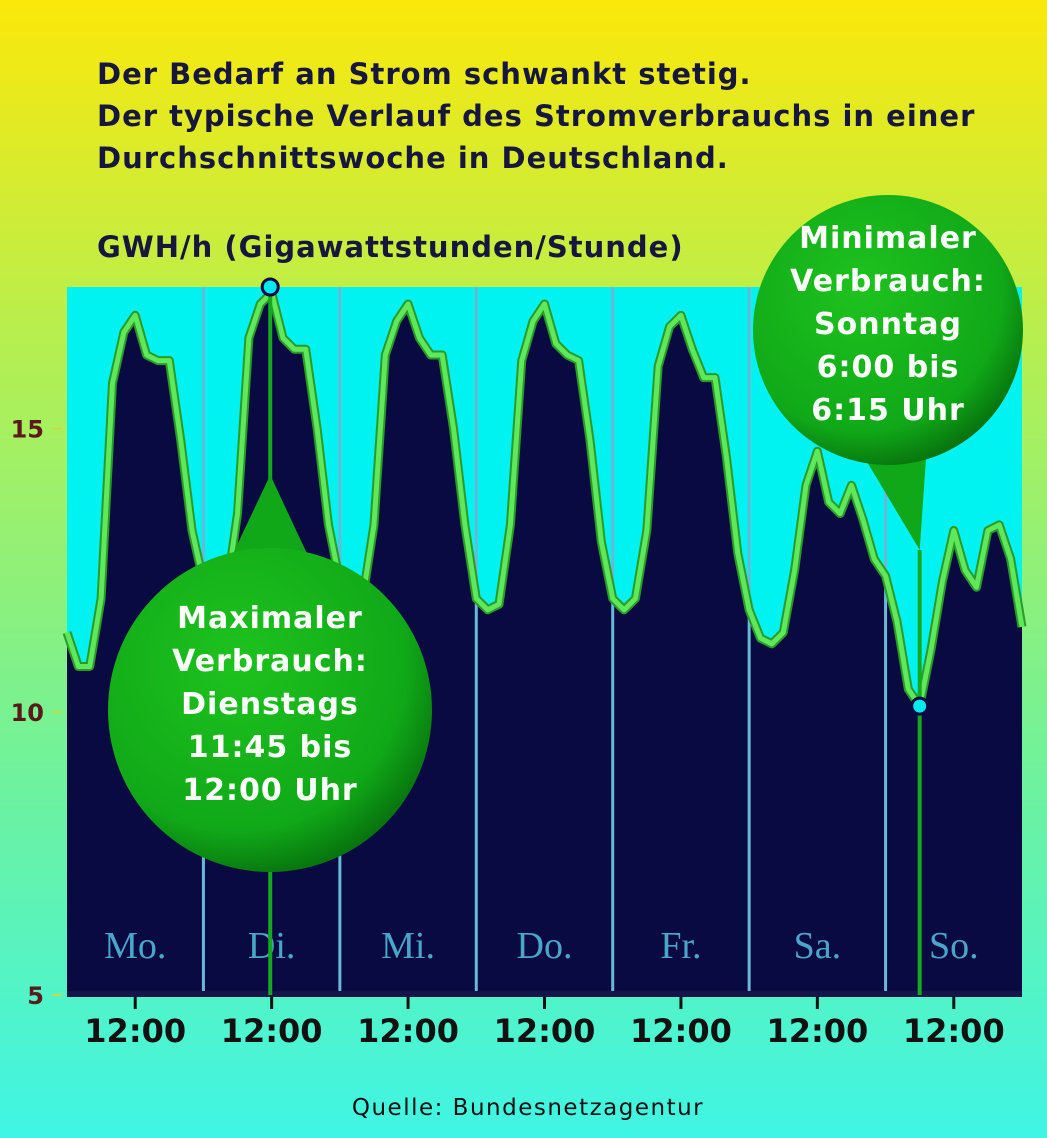 Image resolution: width=1047 pixels, height=1138 pixels. Describe the element at coordinates (818, 946) in the screenshot. I see `day-label: Sa.` at that location.